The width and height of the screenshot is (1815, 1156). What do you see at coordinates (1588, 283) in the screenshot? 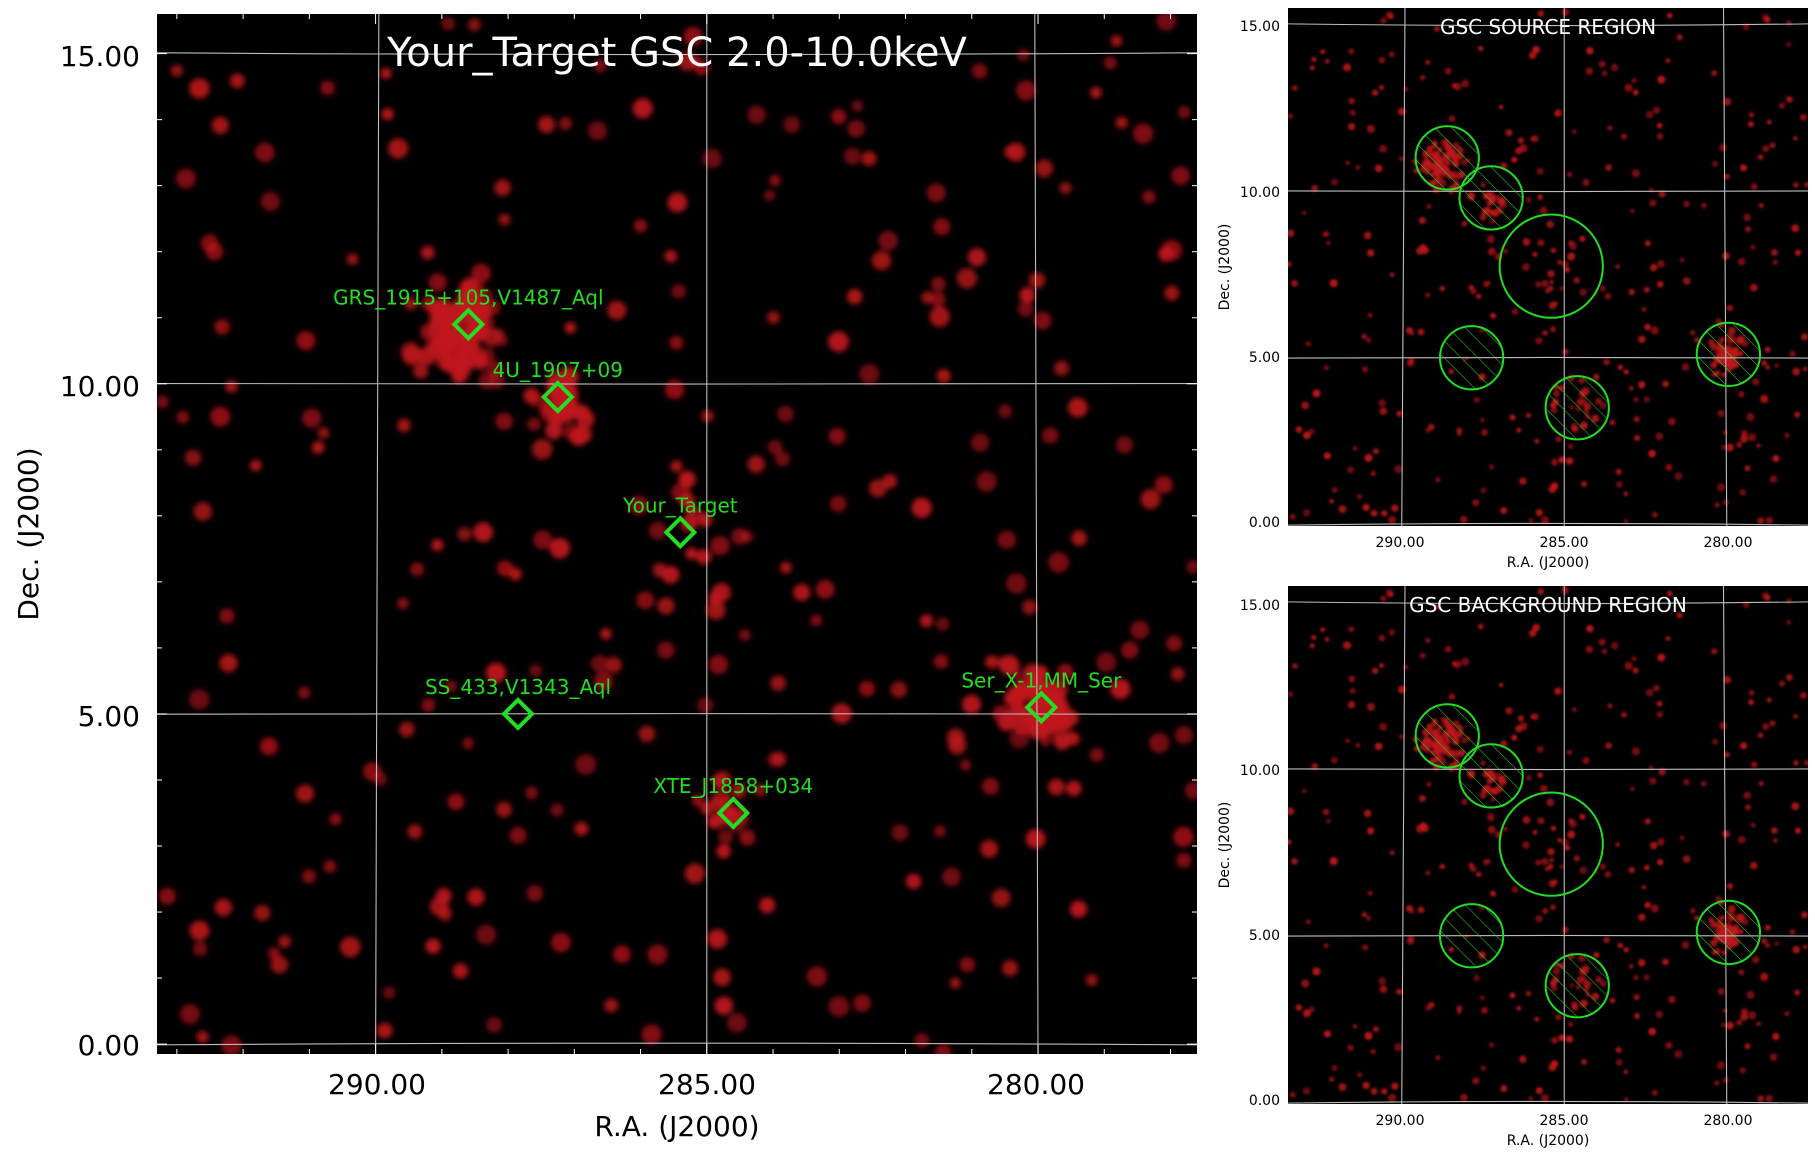
I see `source-regions` at bounding box center [1588, 283].